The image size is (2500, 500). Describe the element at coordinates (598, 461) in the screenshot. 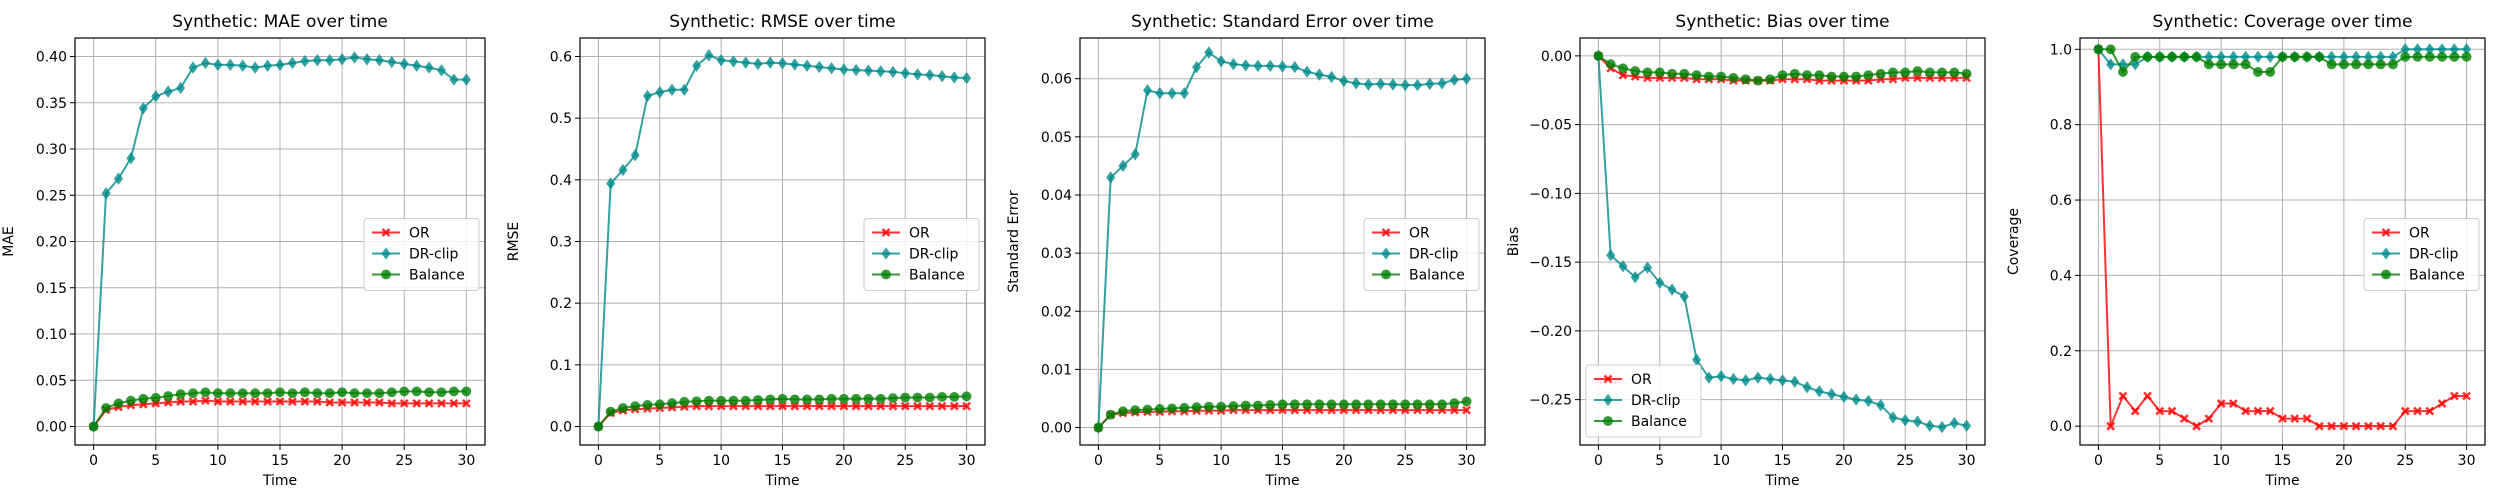

I see `x-tick-label: 0` at that location.